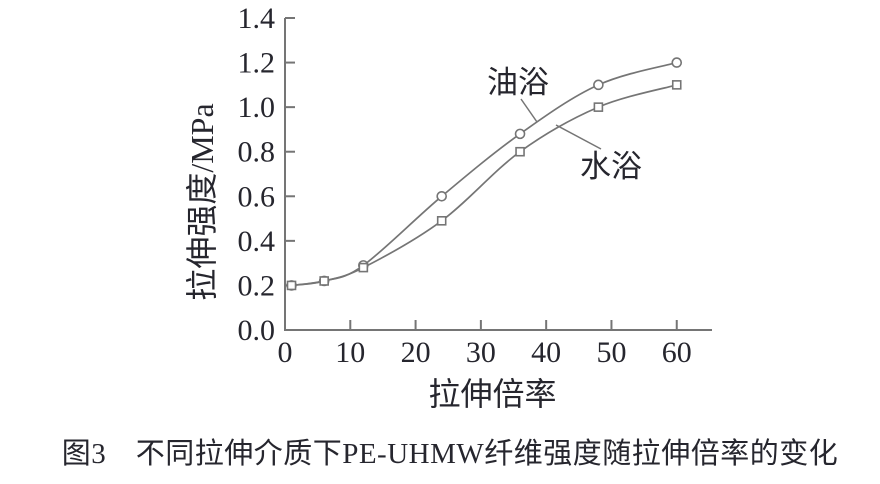  Describe the element at coordinates (481, 352) in the screenshot. I see `x-tick-label: 30` at that location.